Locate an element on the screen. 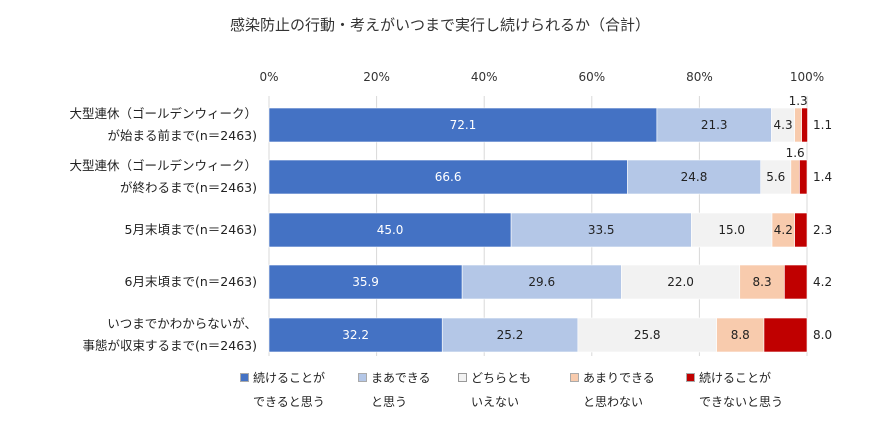  x-tick-label: 0% is located at coordinates (268, 77).